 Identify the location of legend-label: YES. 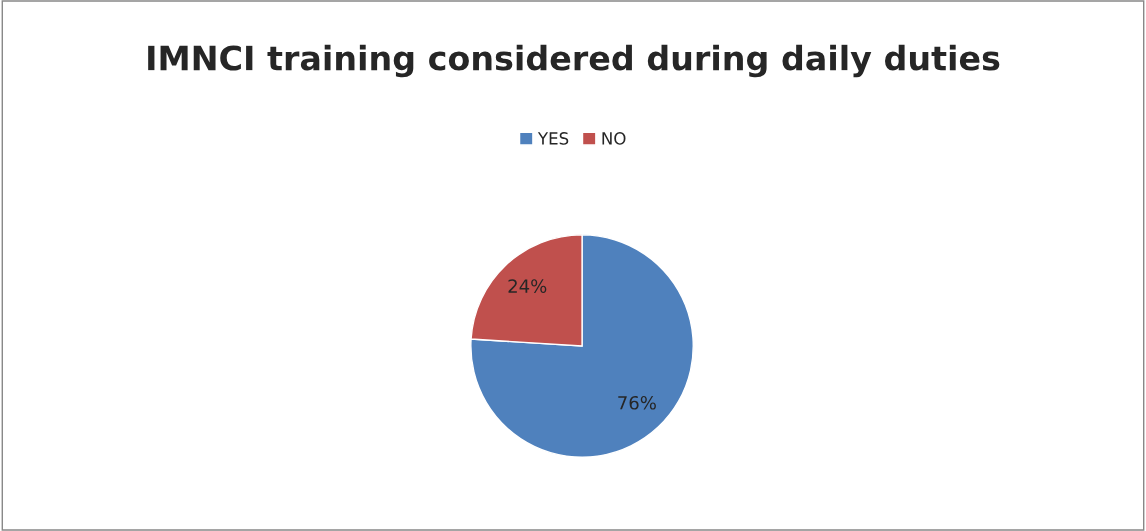
(553, 138).